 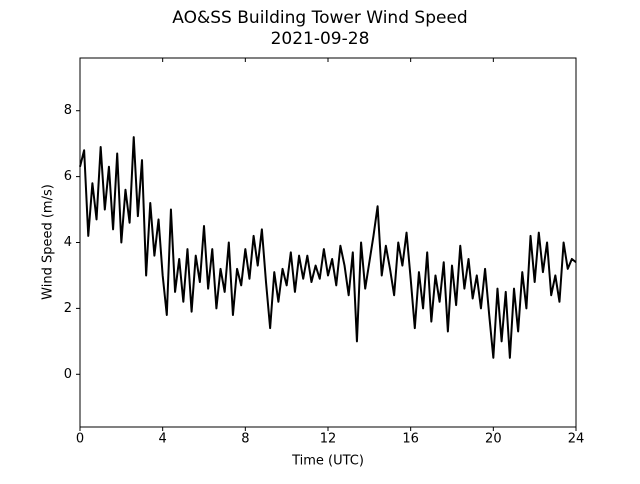 I want to click on y-tick-label: 0, so click(x=68, y=374).